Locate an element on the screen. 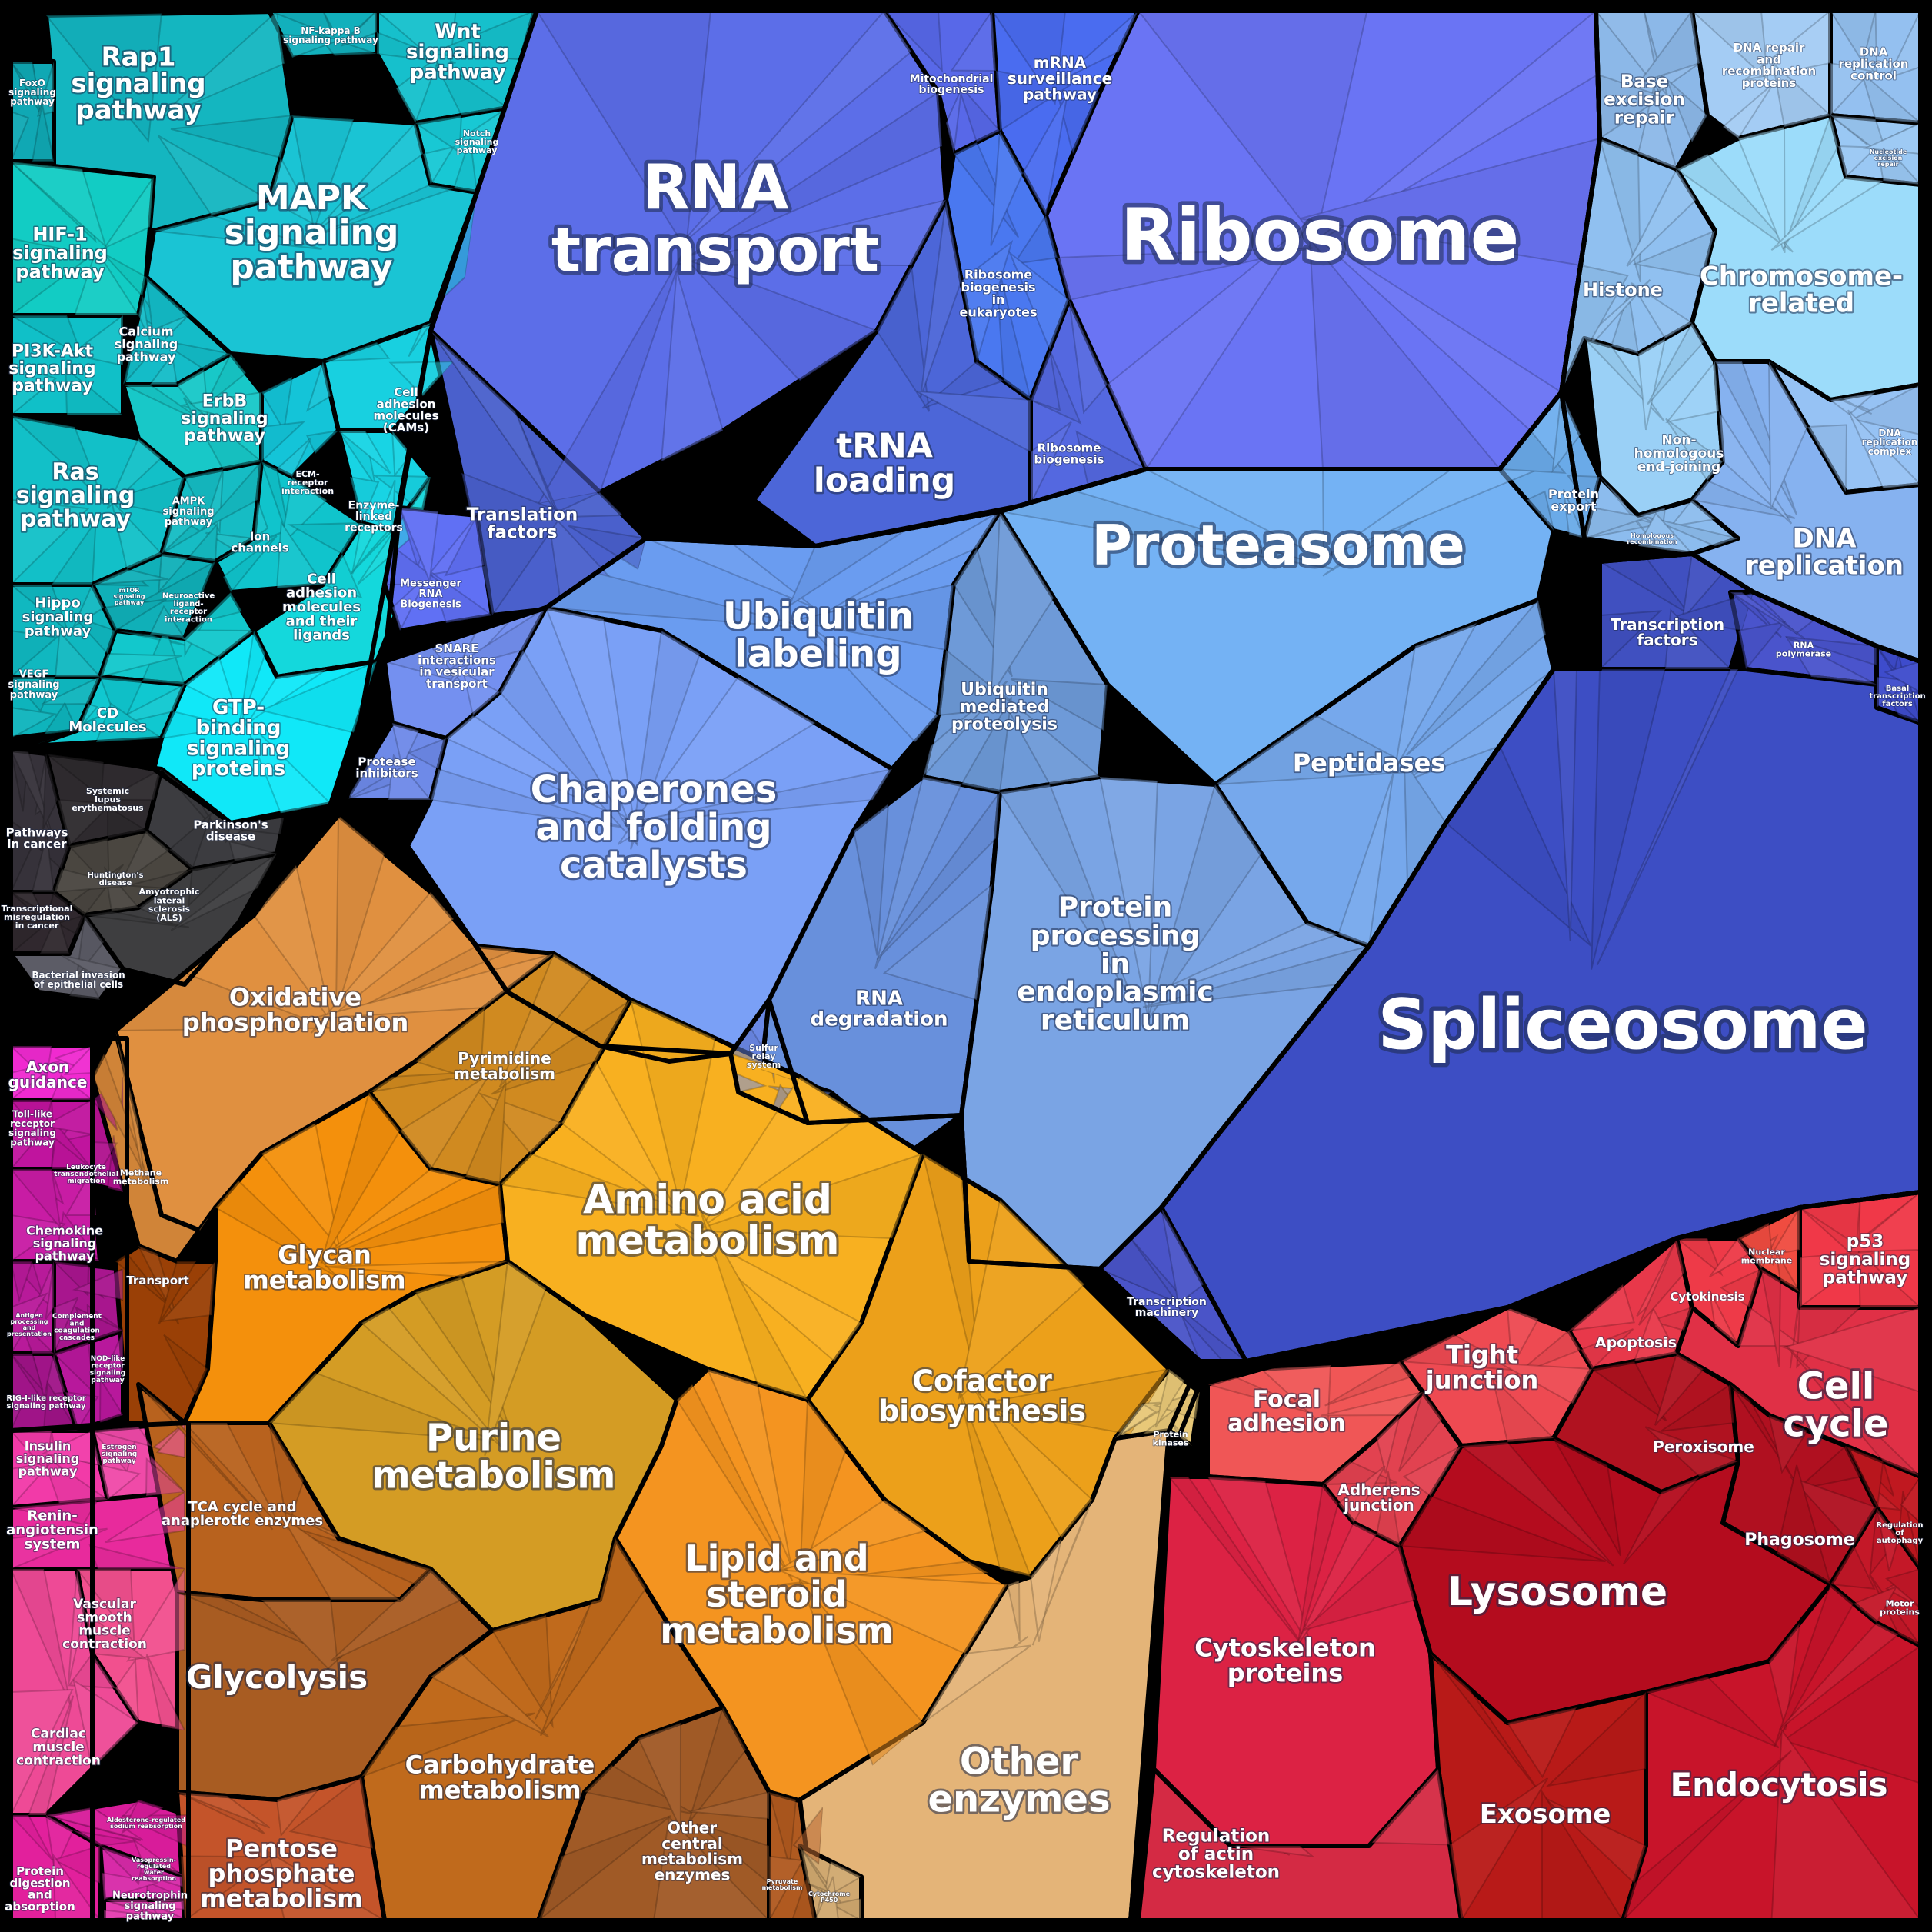  label-line: system is located at coordinates (53, 1544).